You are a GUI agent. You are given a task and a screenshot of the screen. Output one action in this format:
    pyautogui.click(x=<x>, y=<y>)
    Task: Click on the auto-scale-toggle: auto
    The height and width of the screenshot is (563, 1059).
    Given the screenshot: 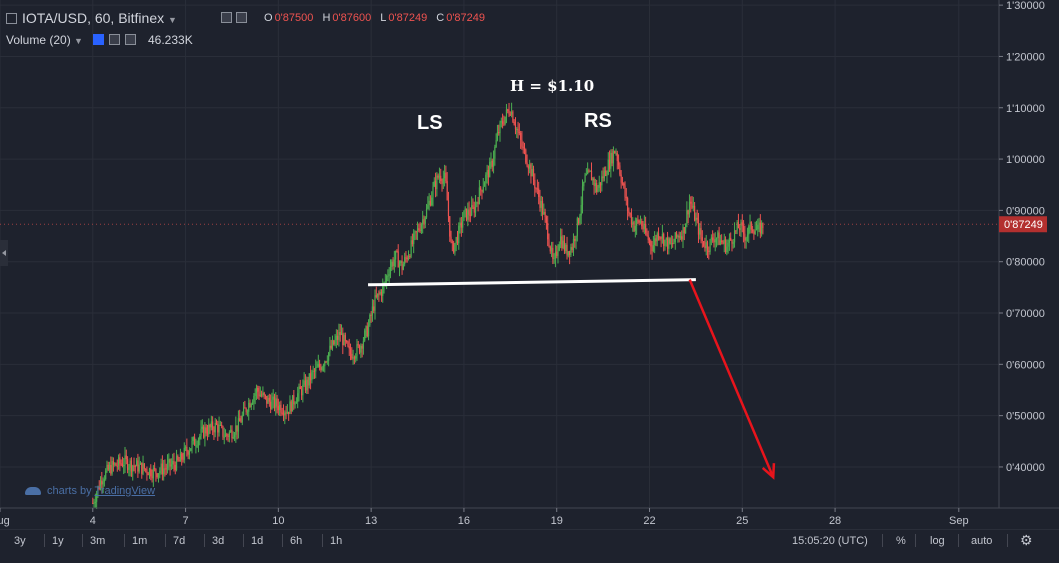 What is the action you would take?
    pyautogui.click(x=982, y=541)
    